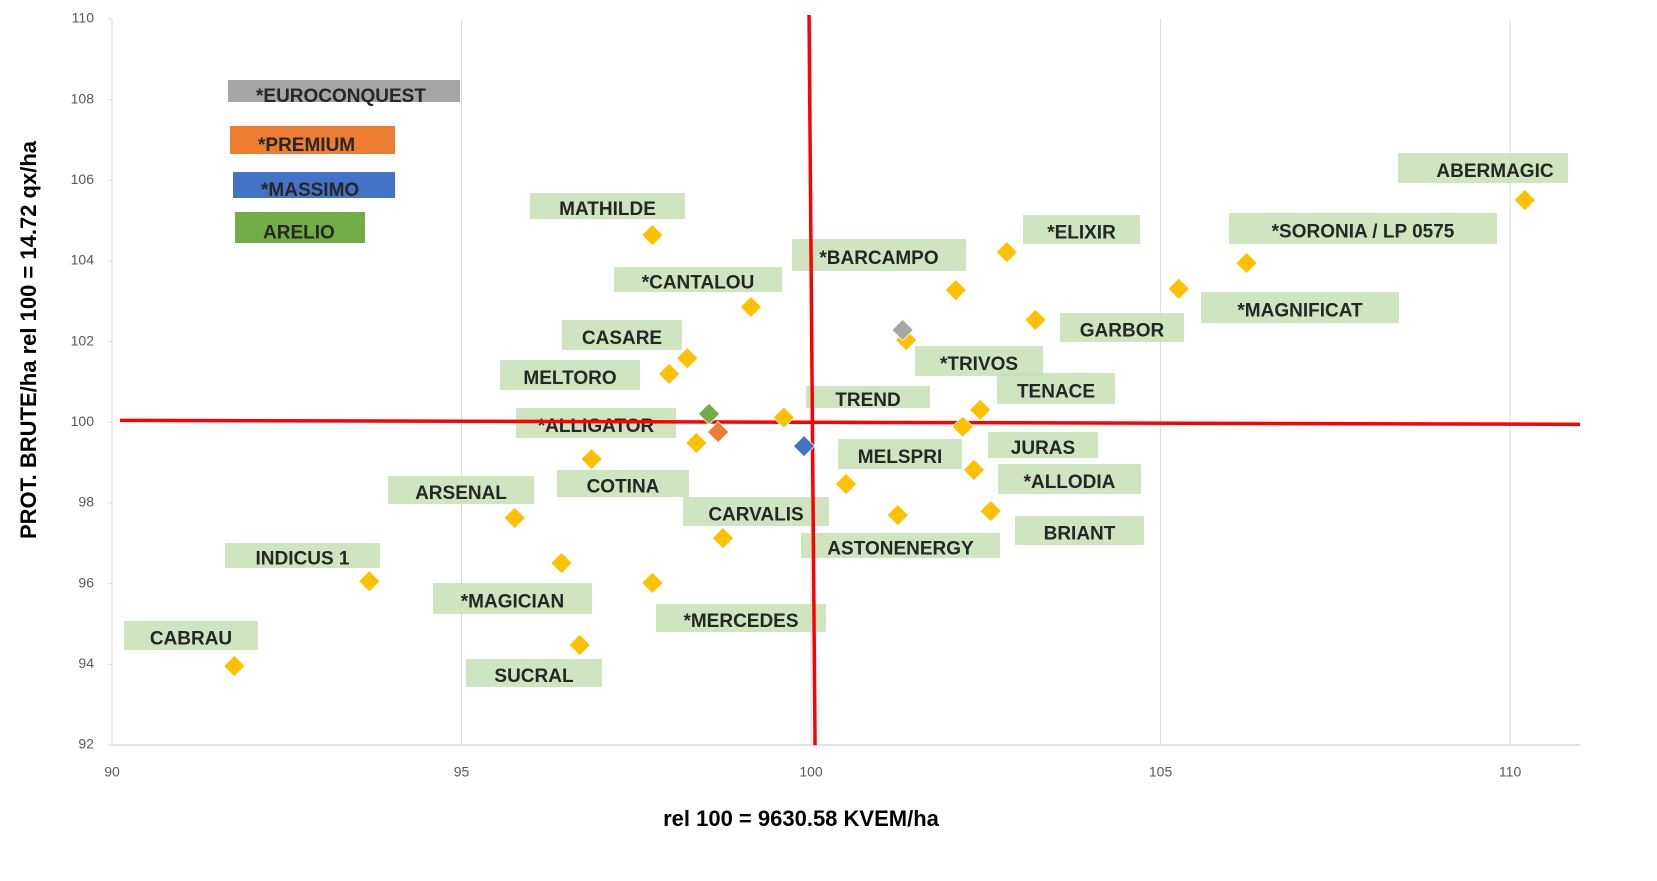  Describe the element at coordinates (1510, 772) in the screenshot. I see `x-tick-label: 110` at that location.